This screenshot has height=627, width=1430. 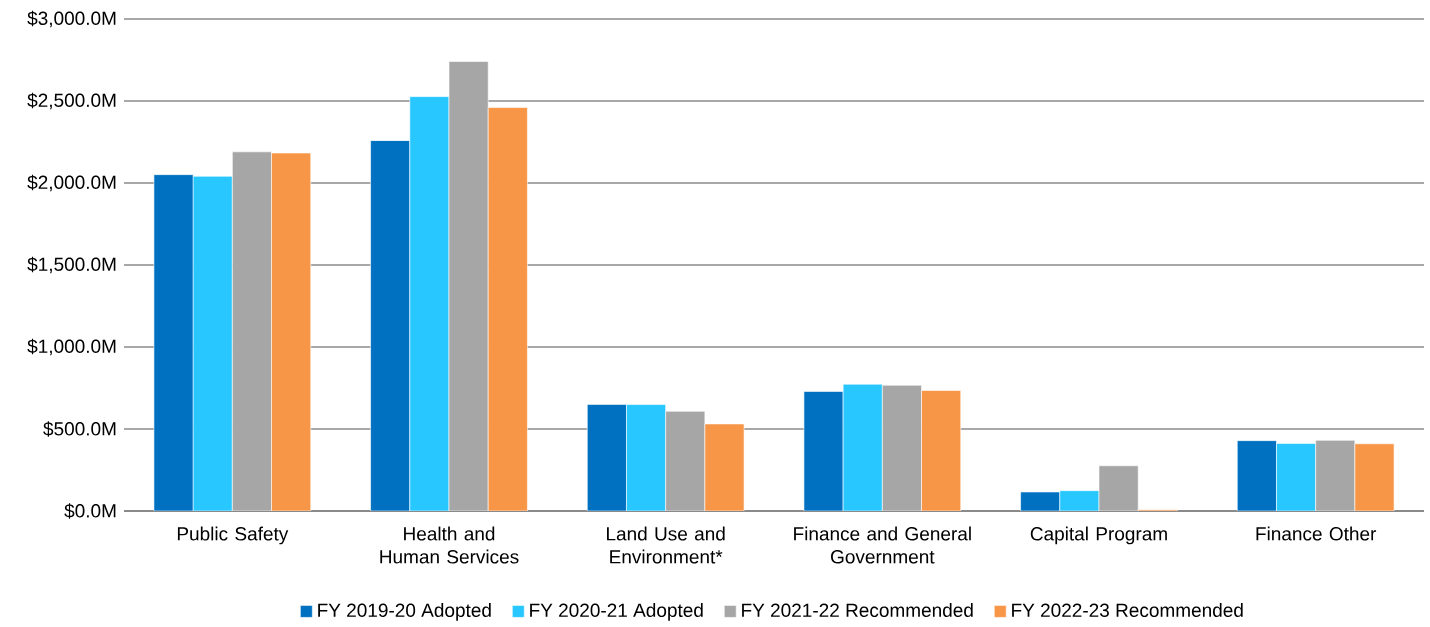 What do you see at coordinates (857, 610) in the screenshot?
I see `legend-label: FY 2021-22 Recommended` at bounding box center [857, 610].